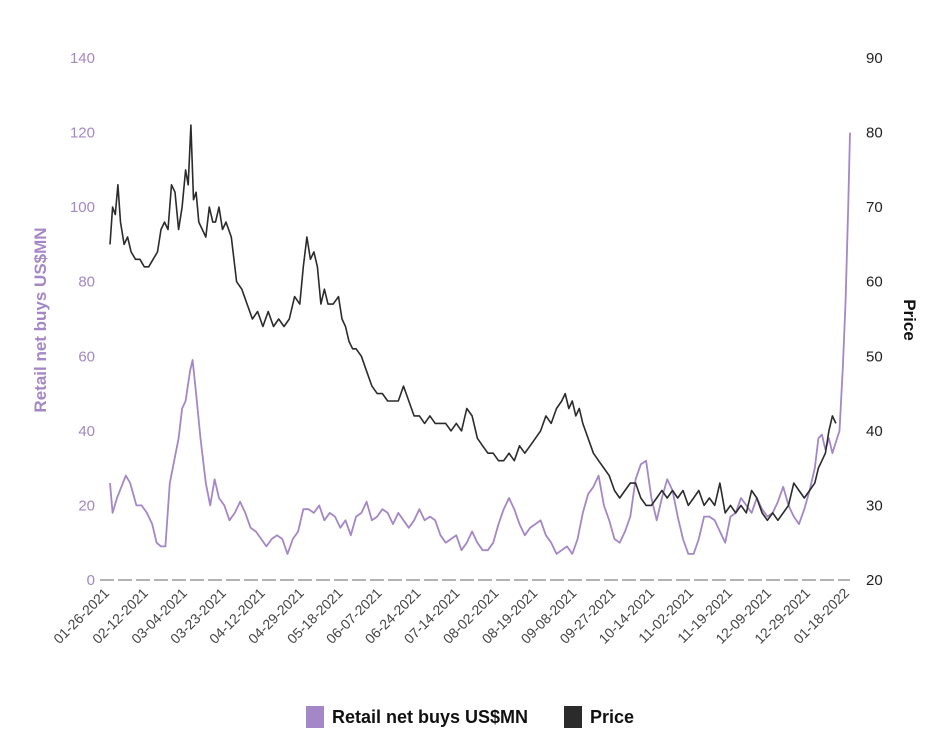 The width and height of the screenshot is (940, 742). What do you see at coordinates (874, 282) in the screenshot?
I see `right-tick-label: 60` at bounding box center [874, 282].